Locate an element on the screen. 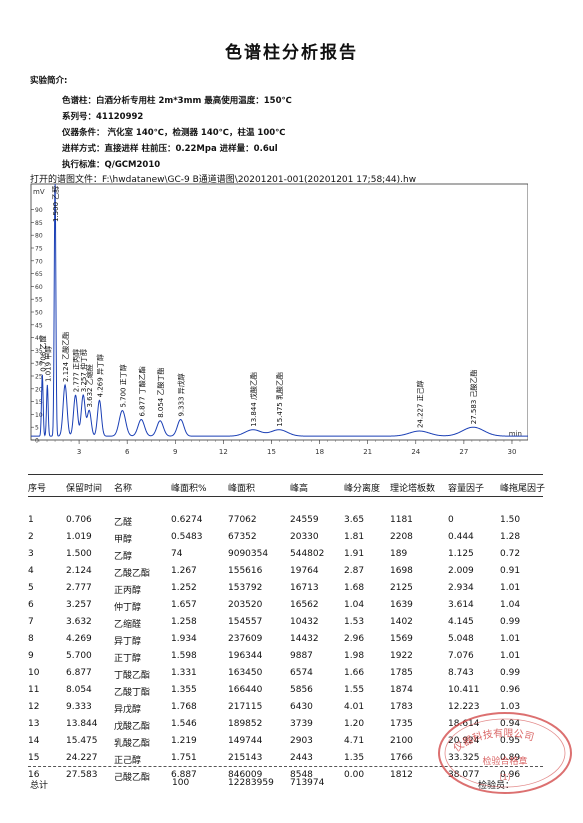 This screenshot has width=583, height=823. table-cell: 9.333 is located at coordinates (79, 707).